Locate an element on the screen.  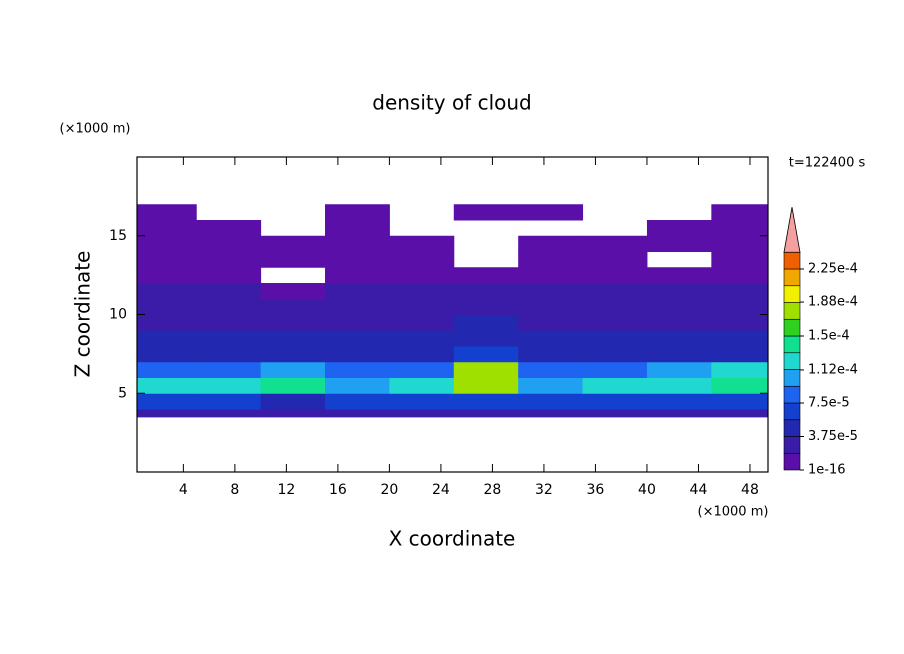
colorbar-tick-label: 7.5e-5 is located at coordinates (829, 403).